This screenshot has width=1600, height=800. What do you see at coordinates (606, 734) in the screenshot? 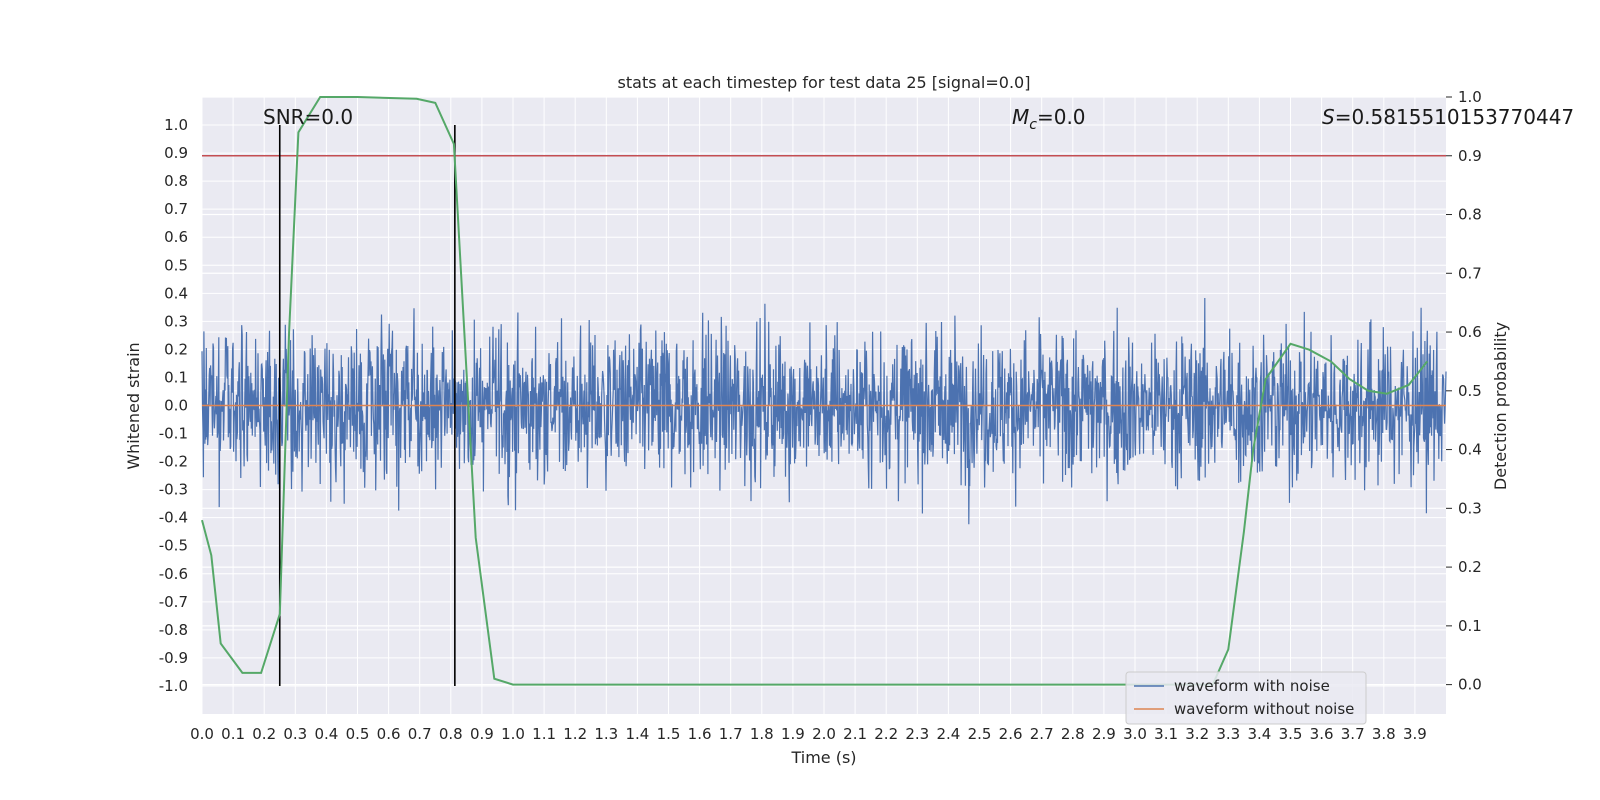
I see `x-tick-label: 1.3` at bounding box center [606, 734].